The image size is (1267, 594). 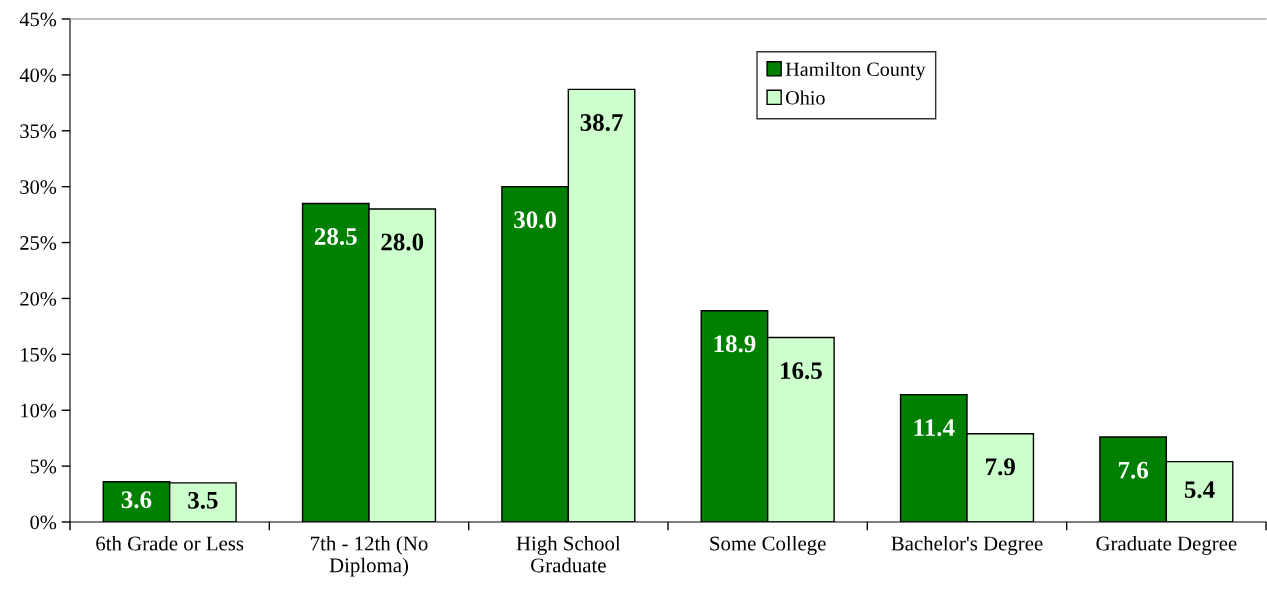 What do you see at coordinates (38, 243) in the screenshot?
I see `y-tick-label: 25%` at bounding box center [38, 243].